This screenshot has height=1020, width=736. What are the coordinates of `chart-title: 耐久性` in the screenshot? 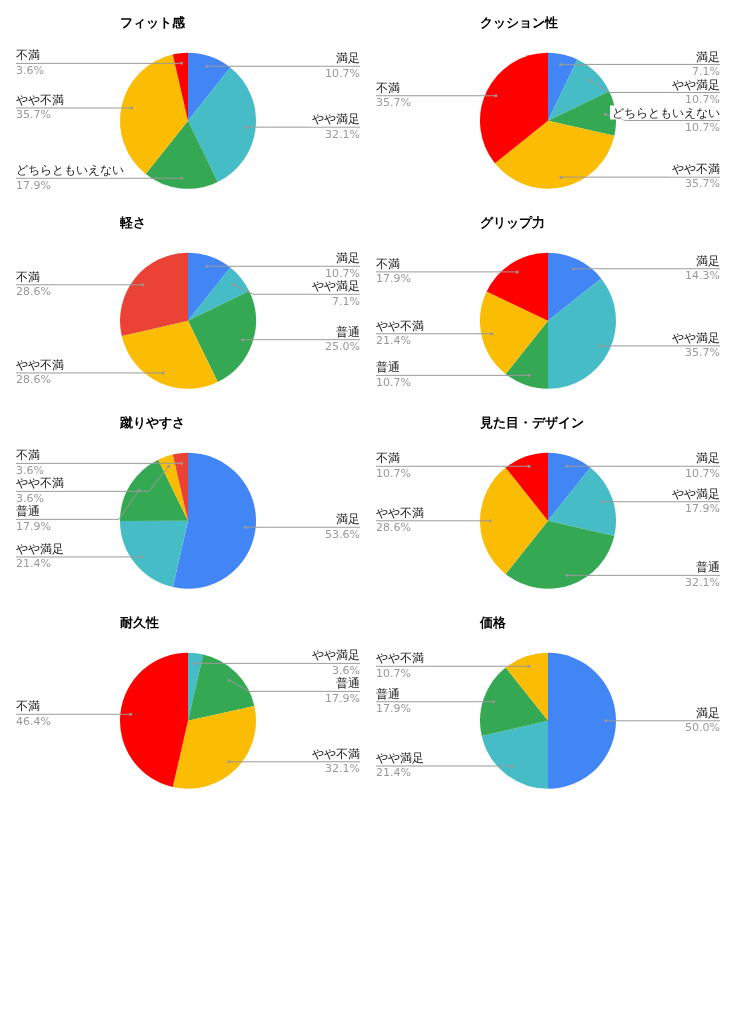 It's located at (139, 623).